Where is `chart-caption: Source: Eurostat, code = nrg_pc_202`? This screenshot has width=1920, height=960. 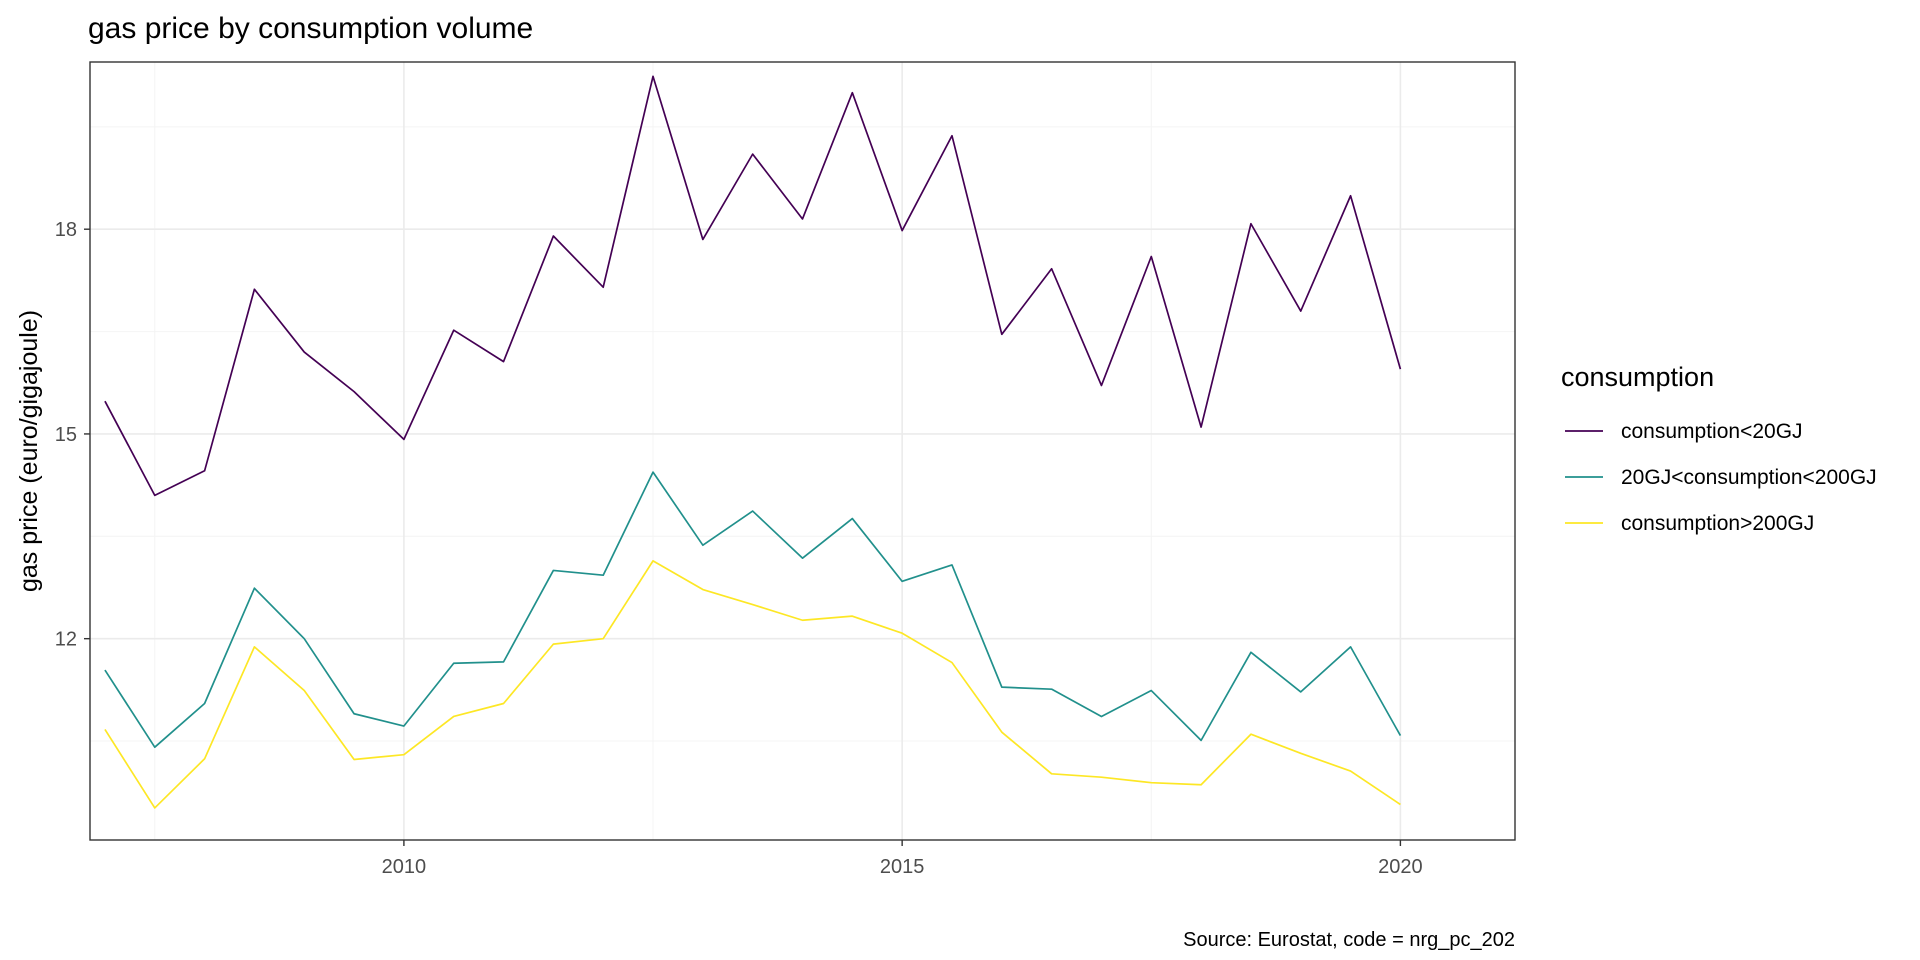
chart-caption: Source: Eurostat, code = nrg_pc_202 is located at coordinates (1349, 940).